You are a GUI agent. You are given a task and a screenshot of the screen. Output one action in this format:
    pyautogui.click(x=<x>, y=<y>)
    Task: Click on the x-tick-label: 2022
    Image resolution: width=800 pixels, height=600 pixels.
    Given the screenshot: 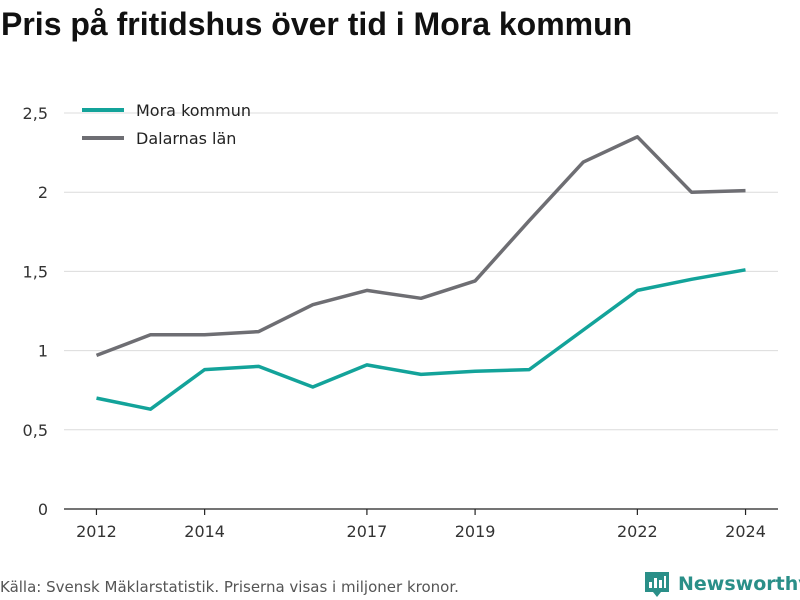 What is the action you would take?
    pyautogui.click(x=637, y=531)
    